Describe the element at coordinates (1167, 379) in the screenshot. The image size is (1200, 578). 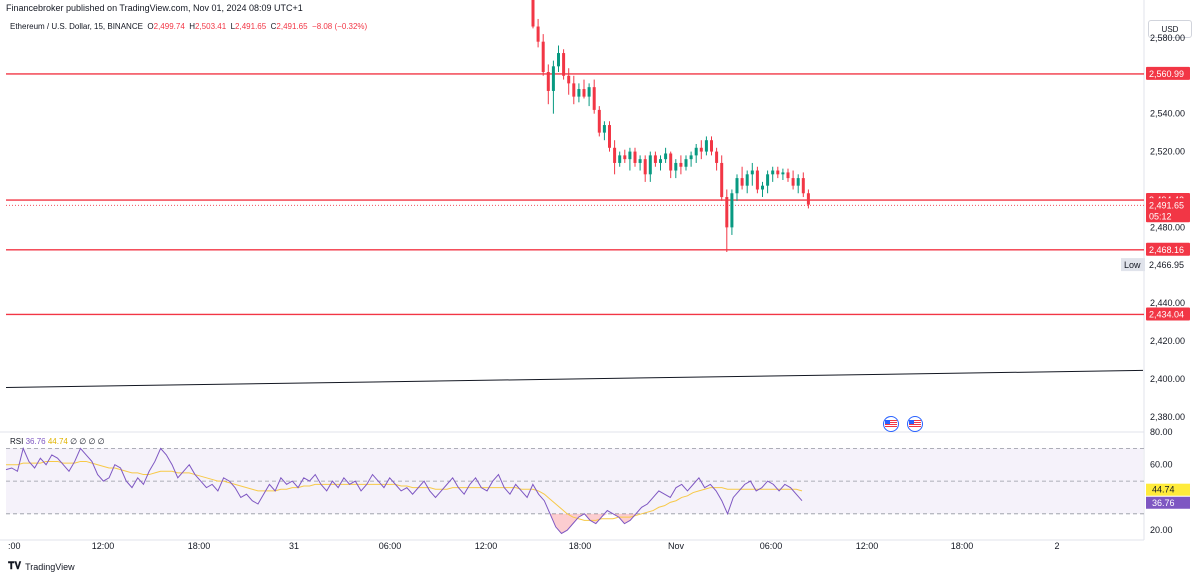
I see `price-tick-label: 2,400.00` at that location.